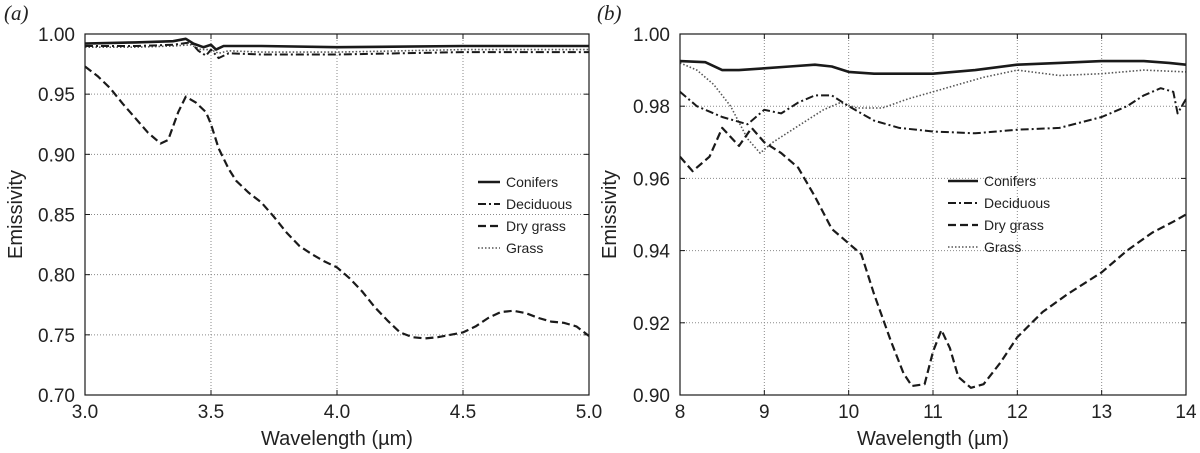 Image resolution: width=1200 pixels, height=453 pixels. I want to click on panel-a-series-grass, so click(337, 49).